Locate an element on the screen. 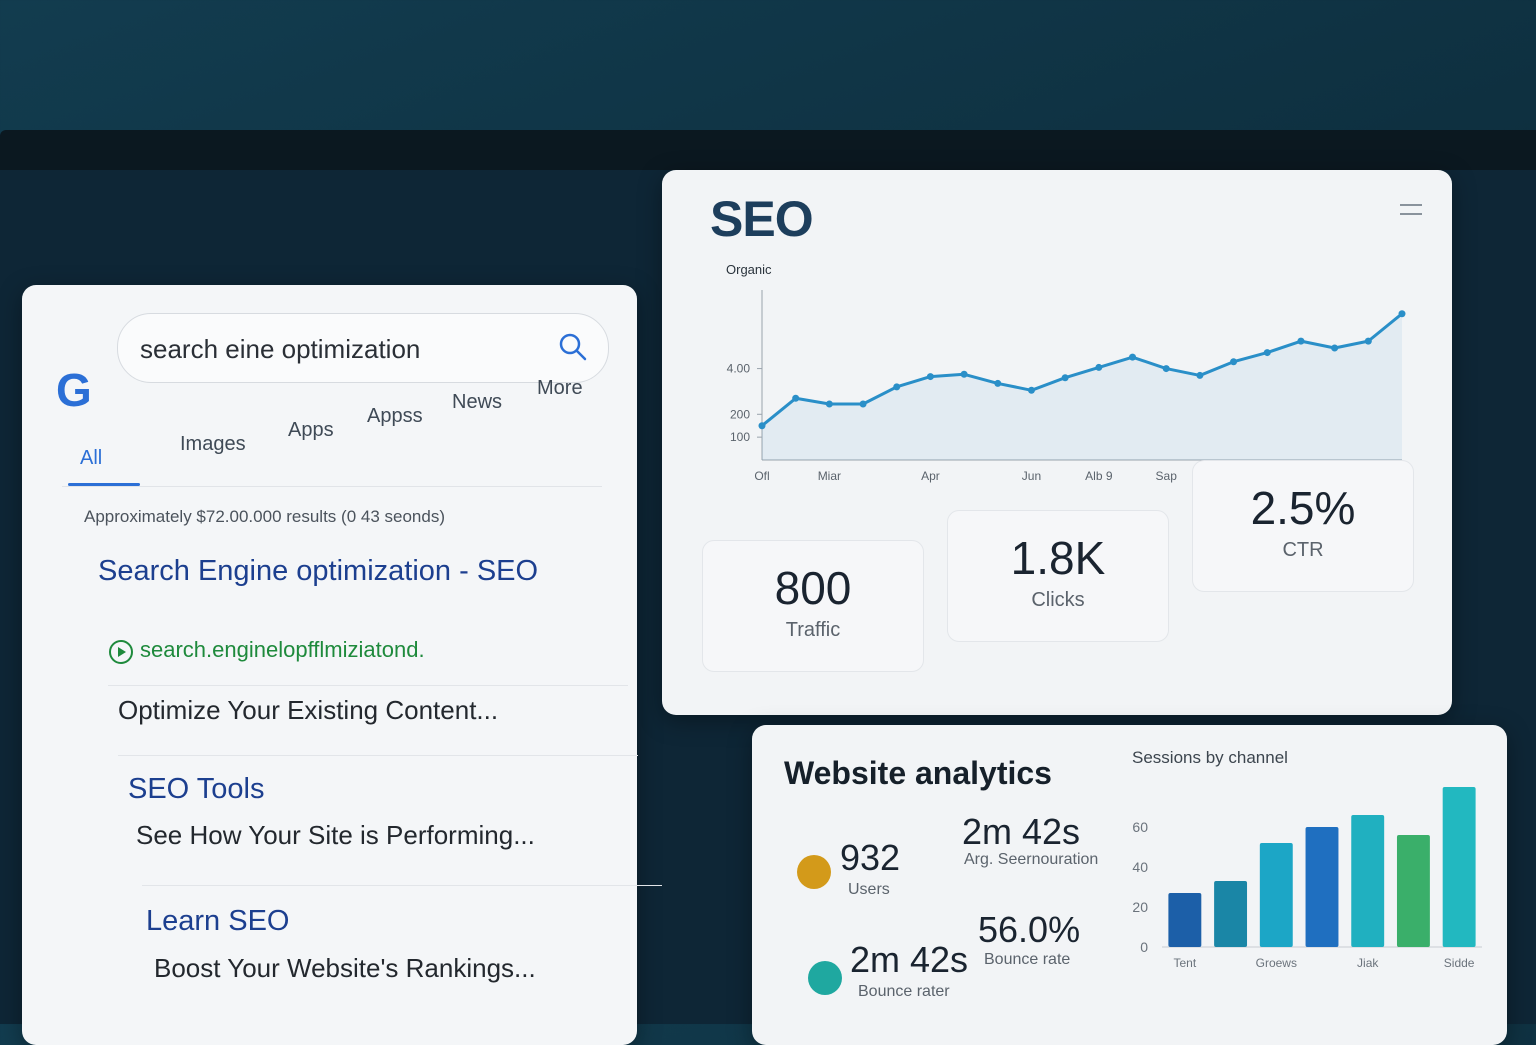 This screenshot has height=1045, width=1536. search-box: search eine optimization is located at coordinates (363, 348).